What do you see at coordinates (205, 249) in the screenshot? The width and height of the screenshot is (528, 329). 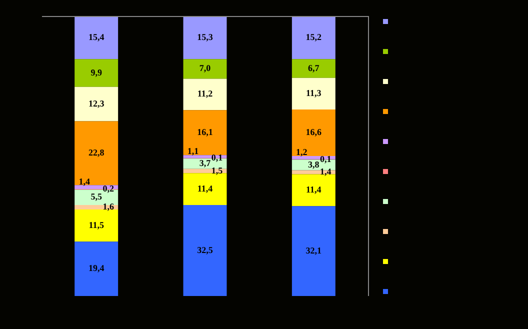 I see `data-label: 32,5` at bounding box center [205, 249].